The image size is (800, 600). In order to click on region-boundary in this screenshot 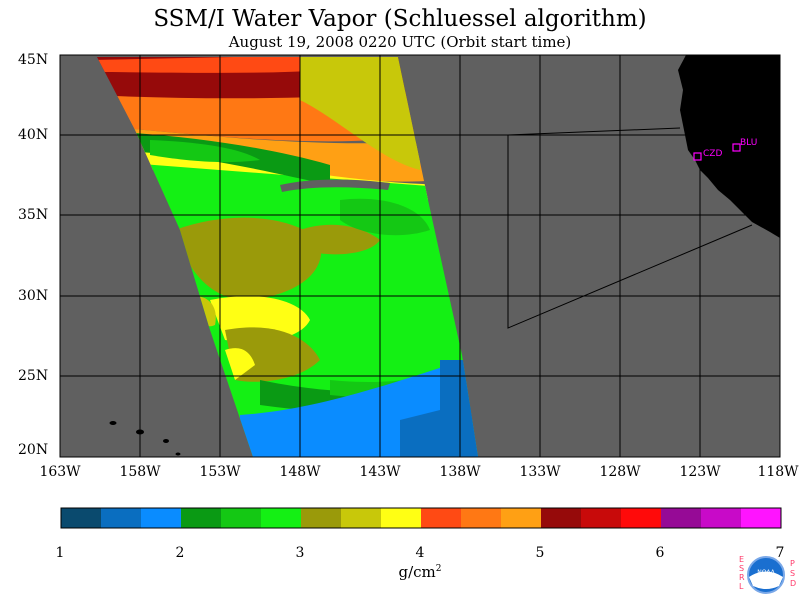, I will do `click(630, 228)`.